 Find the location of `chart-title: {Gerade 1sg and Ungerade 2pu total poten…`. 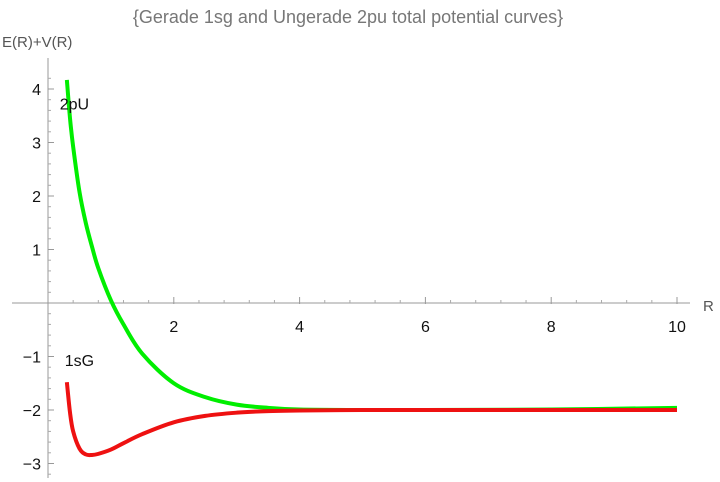

chart-title: {Gerade 1sg and Ungerade 2pu total poten… is located at coordinates (348, 17).